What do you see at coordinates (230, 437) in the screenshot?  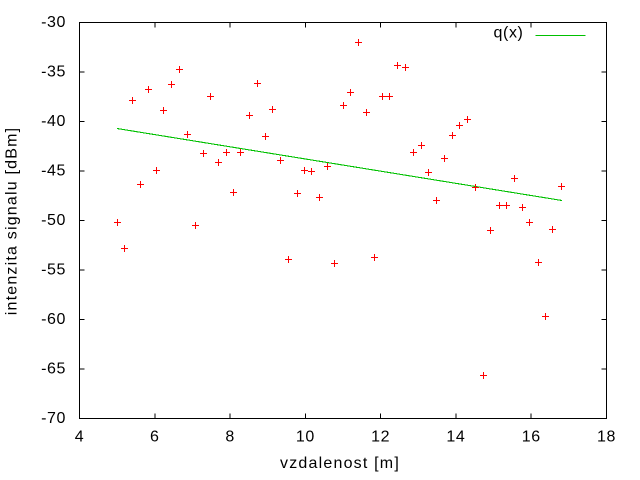 I see `svg-text: 8` at bounding box center [230, 437].